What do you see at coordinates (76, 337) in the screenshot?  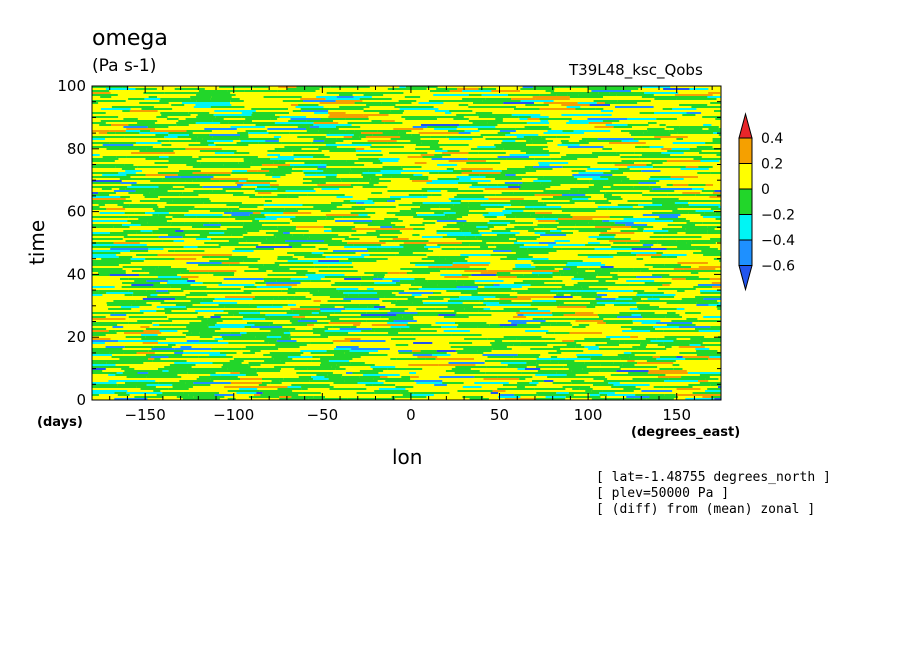 I see `y-tick-label: 20` at bounding box center [76, 337].